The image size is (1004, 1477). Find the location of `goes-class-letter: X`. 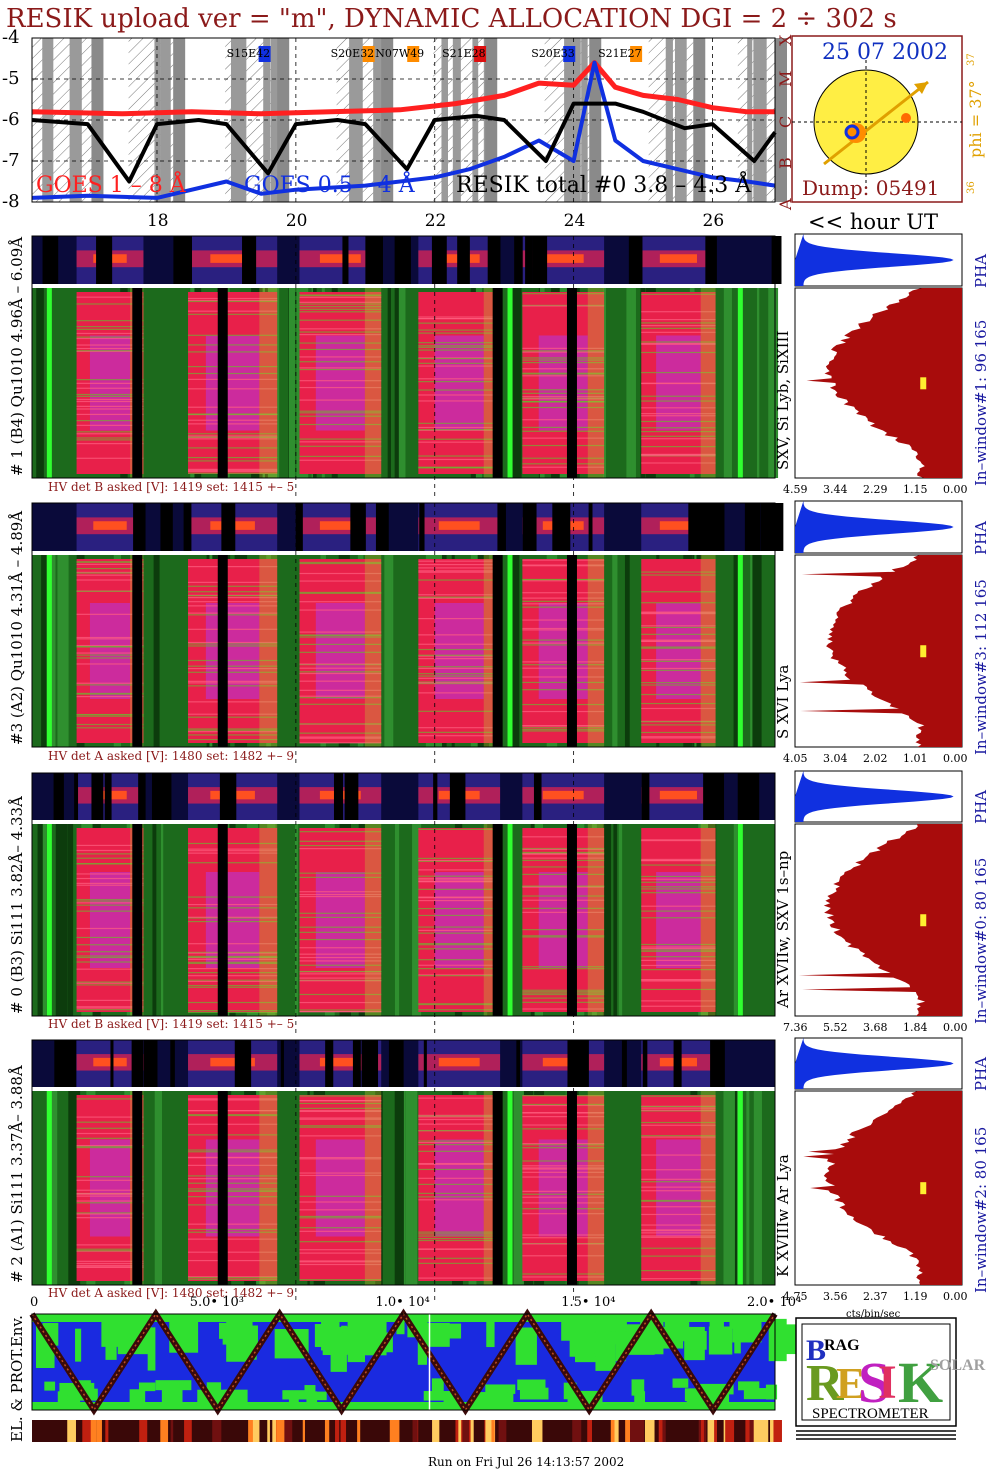

goes-class-letter: X is located at coordinates (785, 40).